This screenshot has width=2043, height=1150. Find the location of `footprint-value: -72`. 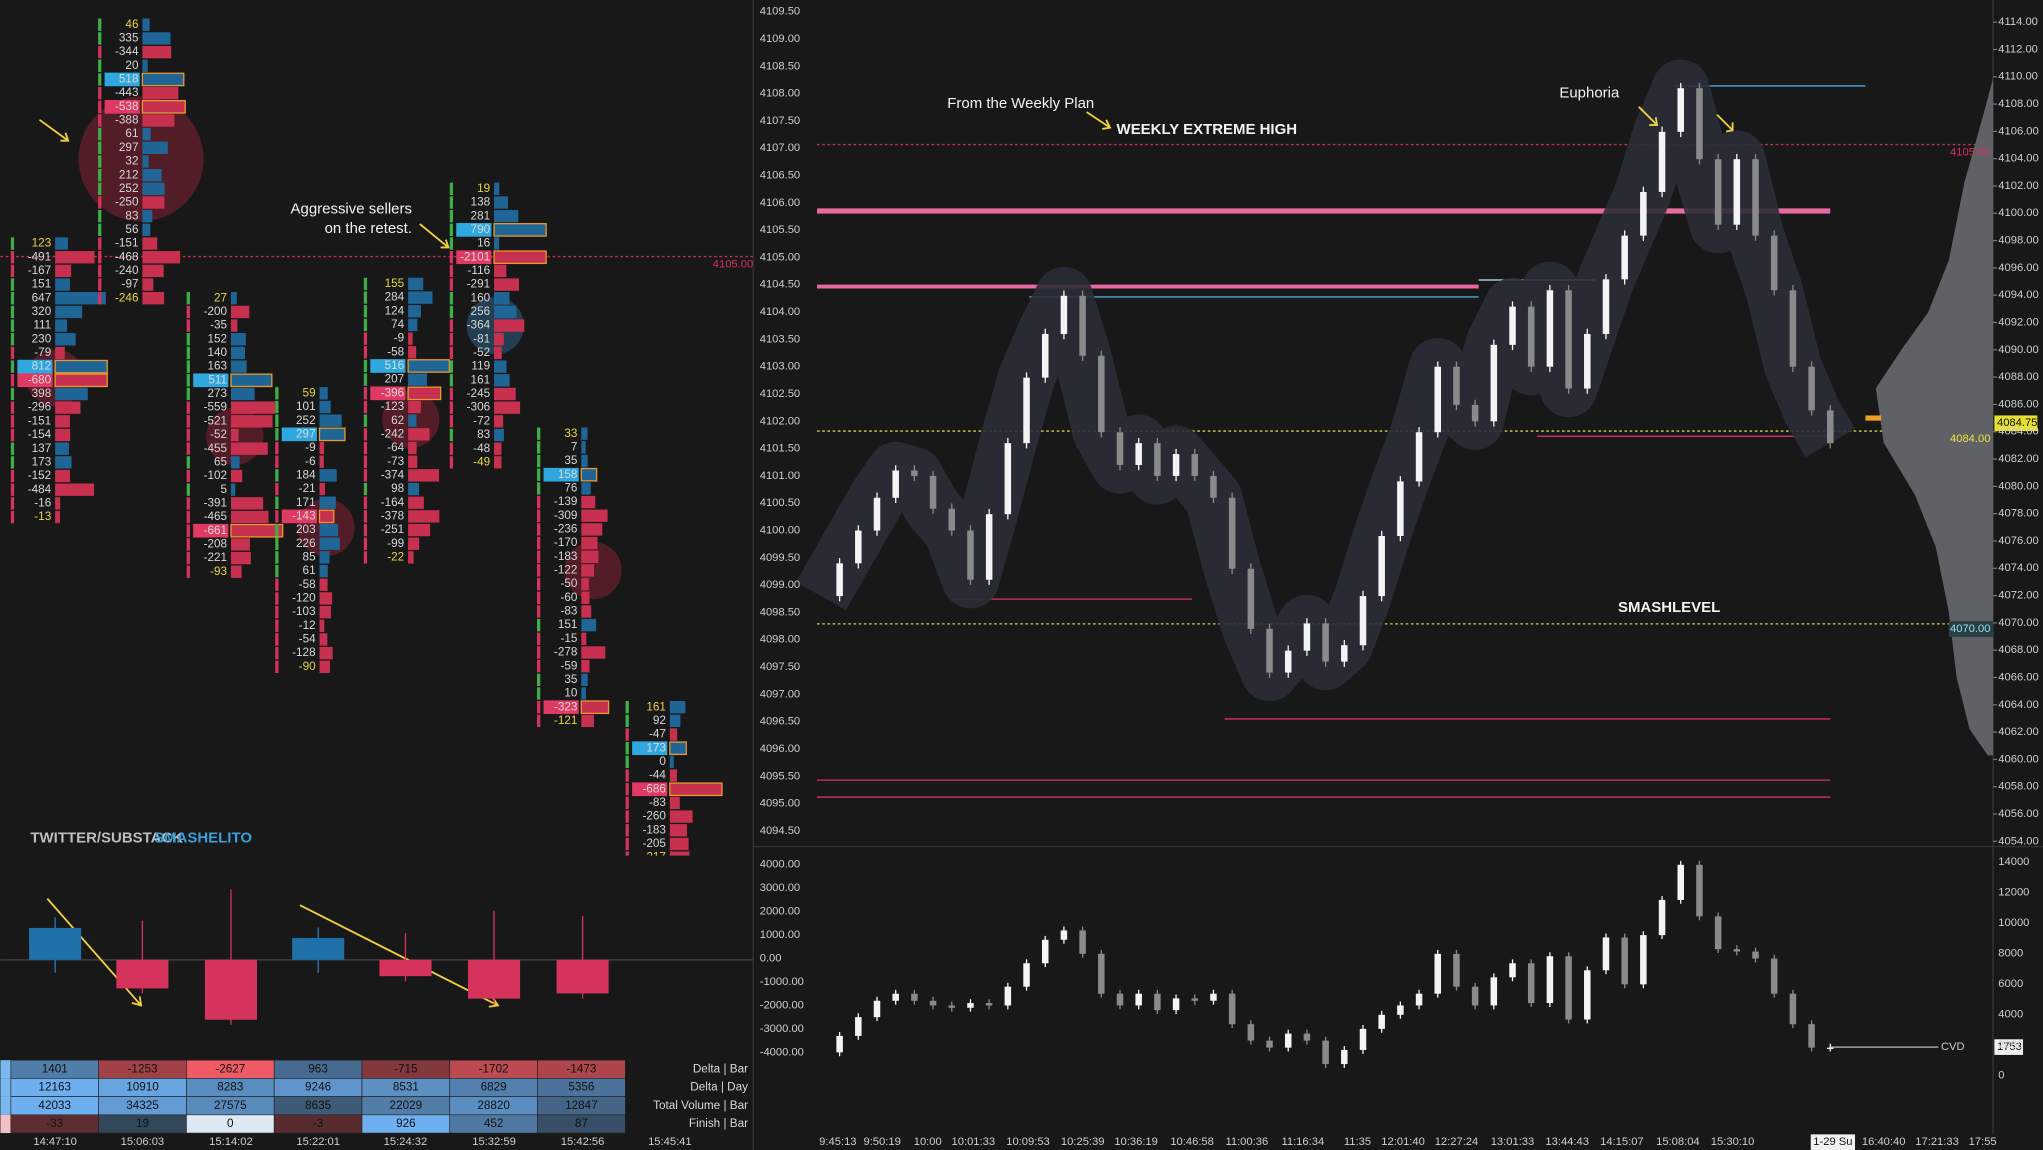

footprint-value: -72 is located at coordinates (481, 420).